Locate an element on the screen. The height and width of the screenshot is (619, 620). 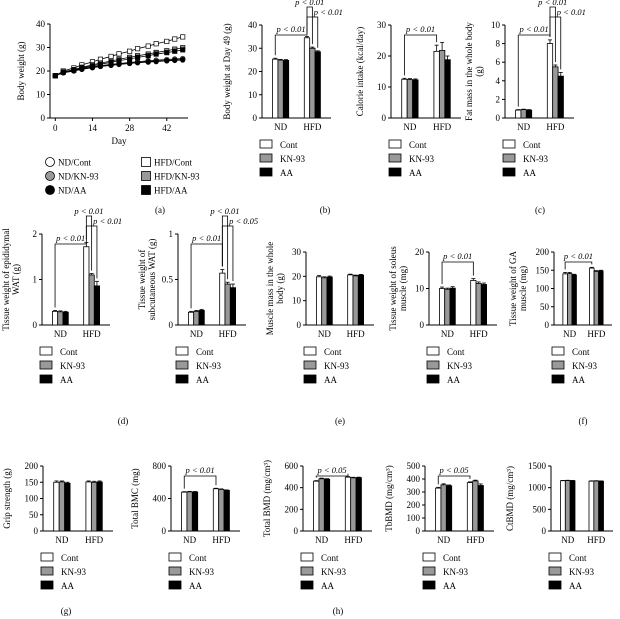
y-tick-label: 2 is located at coordinates (35, 234).